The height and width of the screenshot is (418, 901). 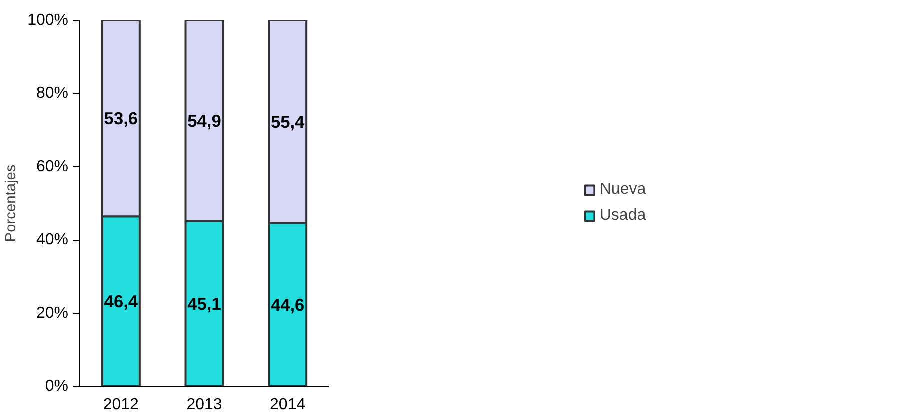 I want to click on data-label: 53,6, so click(x=121, y=118).